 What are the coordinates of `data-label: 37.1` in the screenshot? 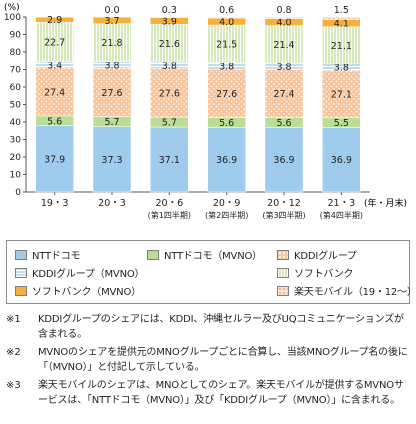 It's located at (169, 160).